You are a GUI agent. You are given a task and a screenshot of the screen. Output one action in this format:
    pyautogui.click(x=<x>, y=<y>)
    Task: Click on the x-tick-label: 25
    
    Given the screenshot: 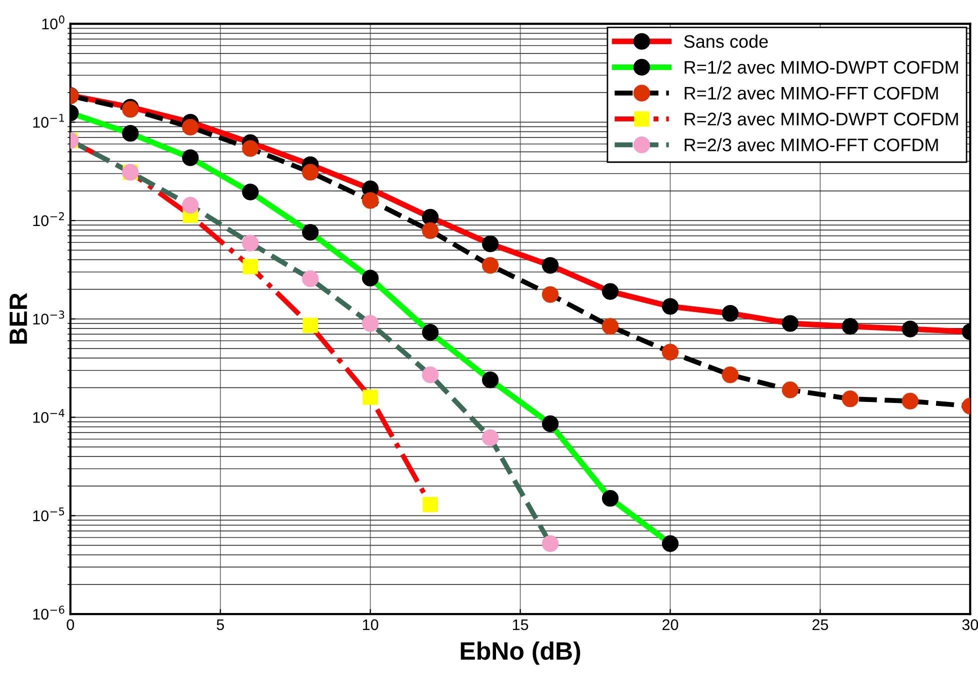 What is the action you would take?
    pyautogui.click(x=820, y=624)
    